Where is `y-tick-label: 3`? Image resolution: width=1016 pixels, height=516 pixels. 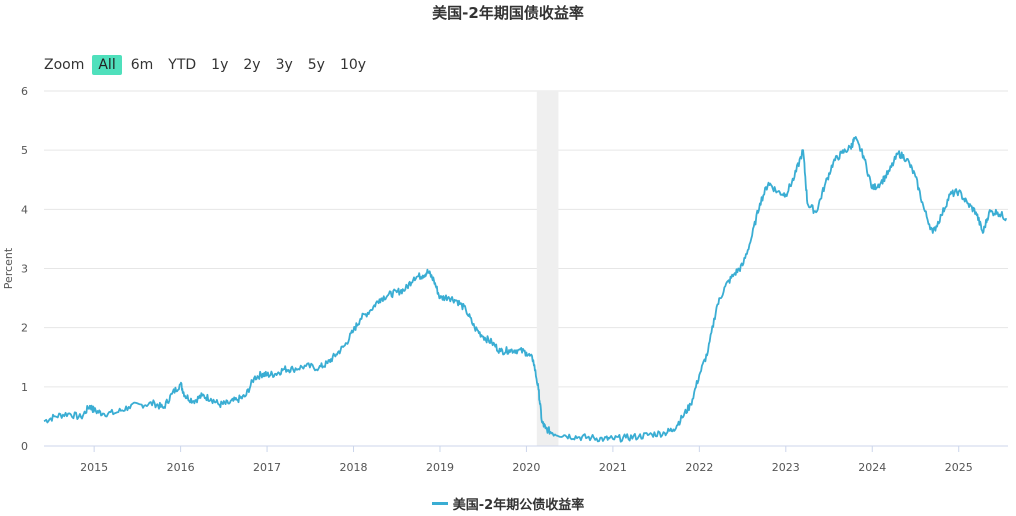 y-tick-label: 3 is located at coordinates (24, 269).